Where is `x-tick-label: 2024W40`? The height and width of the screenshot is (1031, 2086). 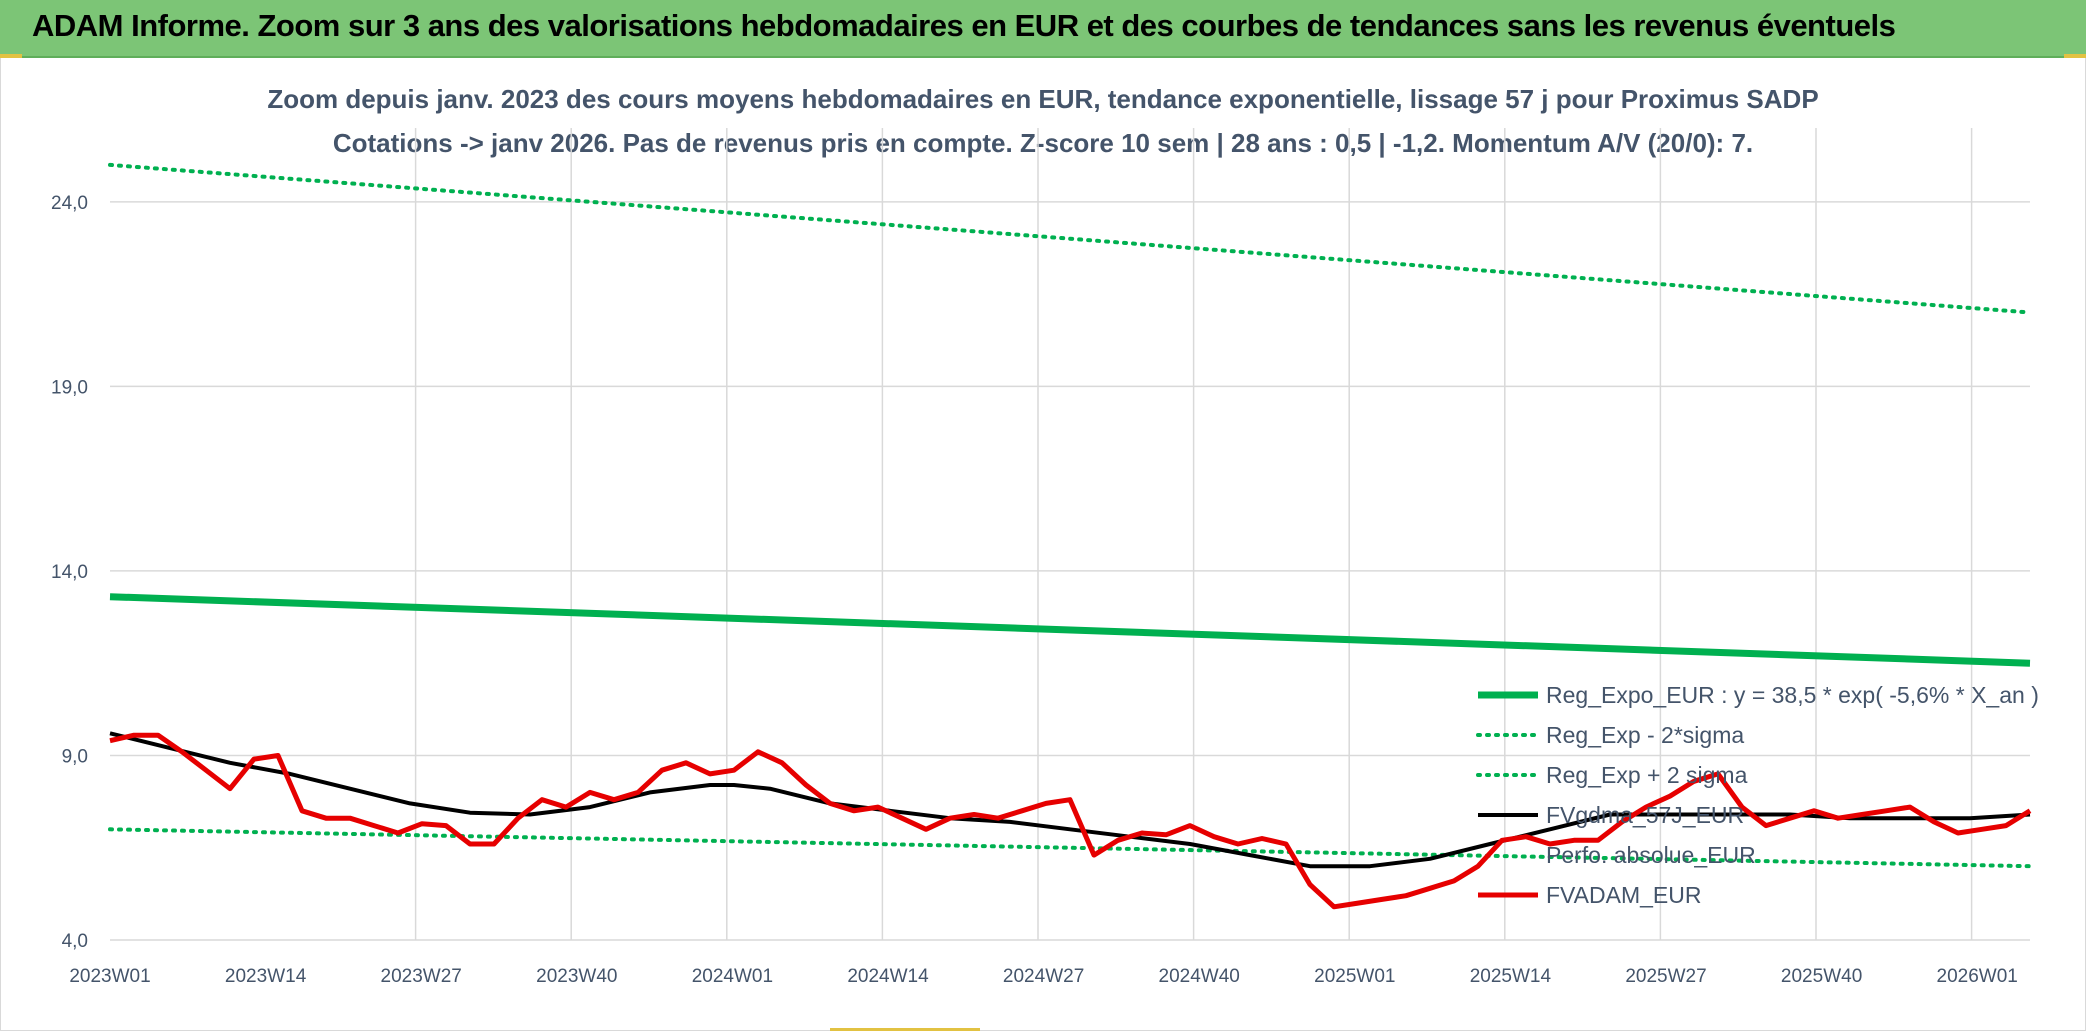 x-tick-label: 2024W40 is located at coordinates (1199, 976).